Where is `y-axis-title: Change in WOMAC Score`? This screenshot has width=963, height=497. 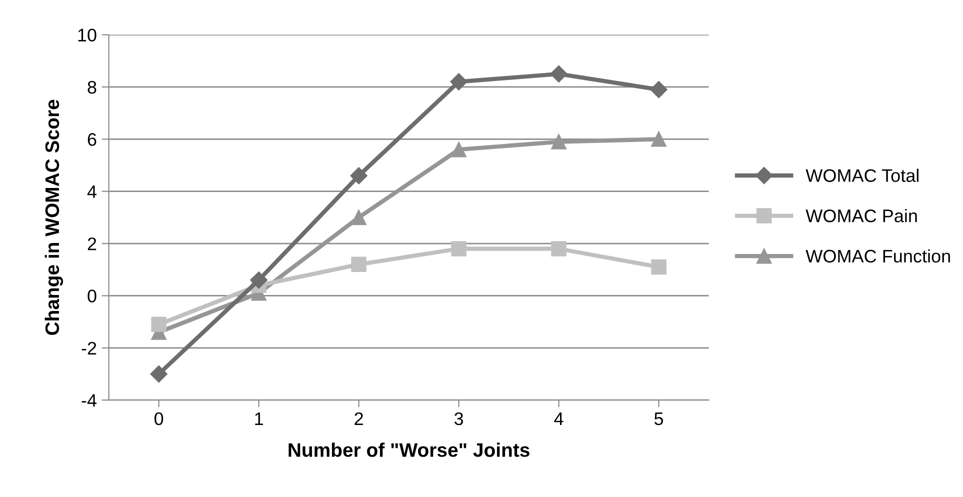
y-axis-title: Change in WOMAC Score is located at coordinates (54, 217).